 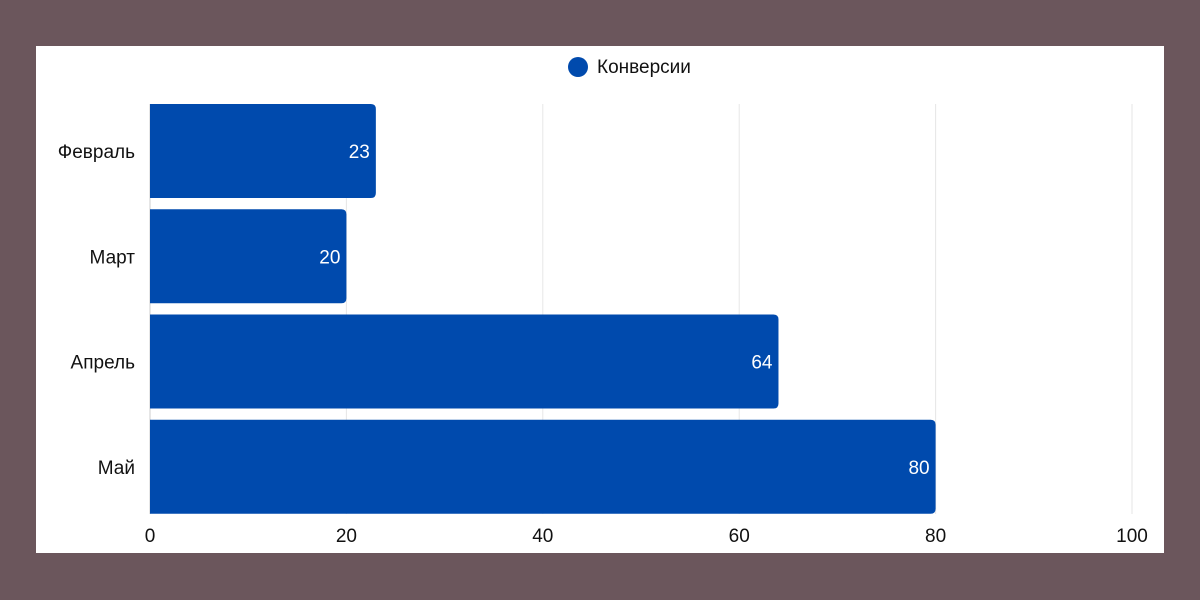 I want to click on data-label: 20, so click(x=329, y=257).